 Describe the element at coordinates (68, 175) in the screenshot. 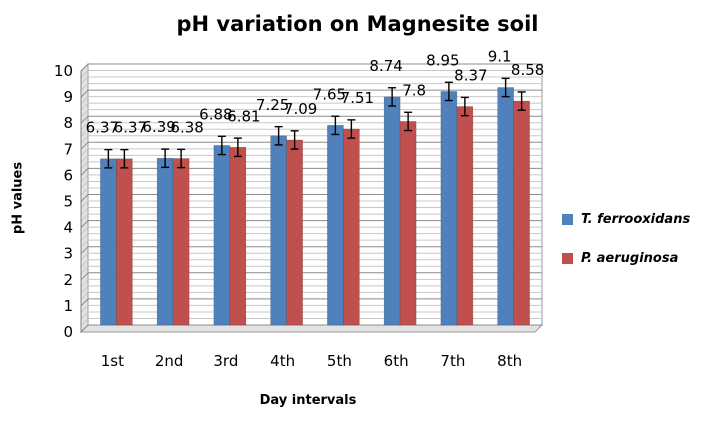

I see `y-tick-label: 6` at that location.